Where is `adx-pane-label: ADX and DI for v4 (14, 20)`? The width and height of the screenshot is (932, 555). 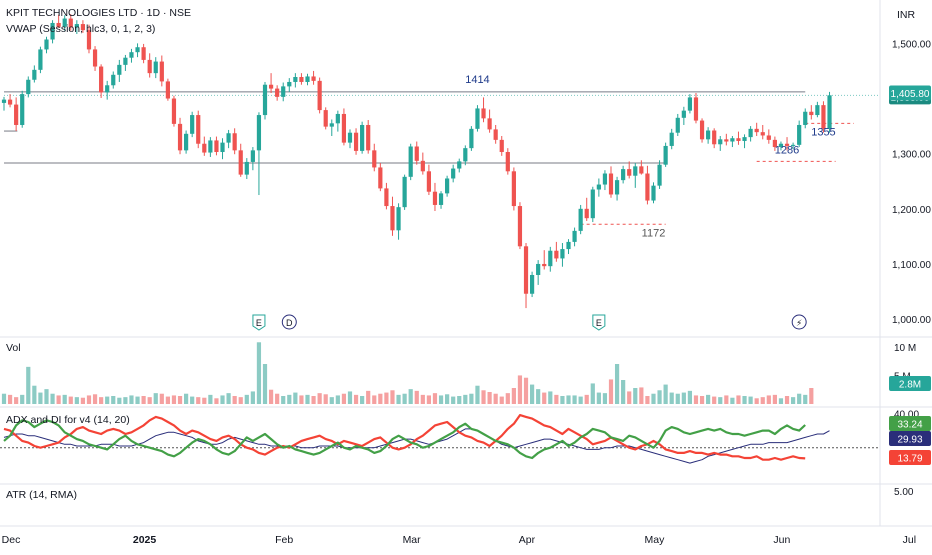
adx-pane-label: ADX and DI for v4 (14, 20) is located at coordinates (68, 420).